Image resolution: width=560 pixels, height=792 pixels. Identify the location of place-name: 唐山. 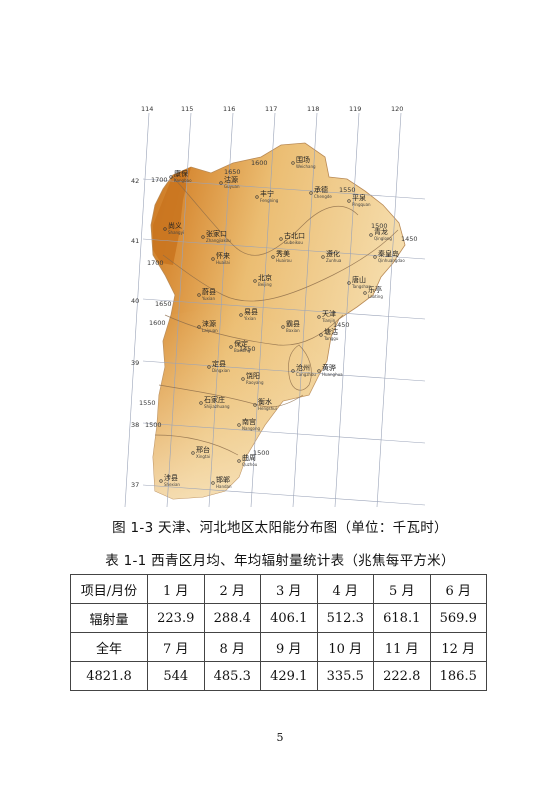
(359, 279).